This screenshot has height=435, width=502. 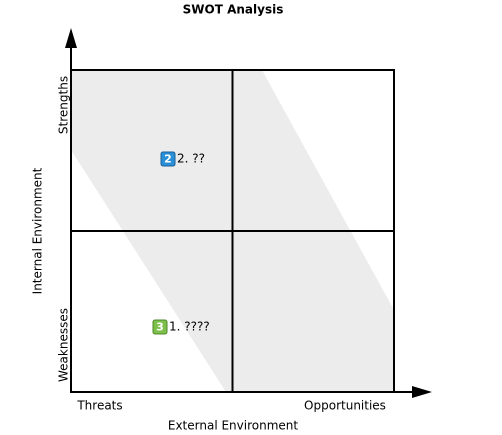 What do you see at coordinates (189, 327) in the screenshot?
I see `item-label: 1. ????` at bounding box center [189, 327].